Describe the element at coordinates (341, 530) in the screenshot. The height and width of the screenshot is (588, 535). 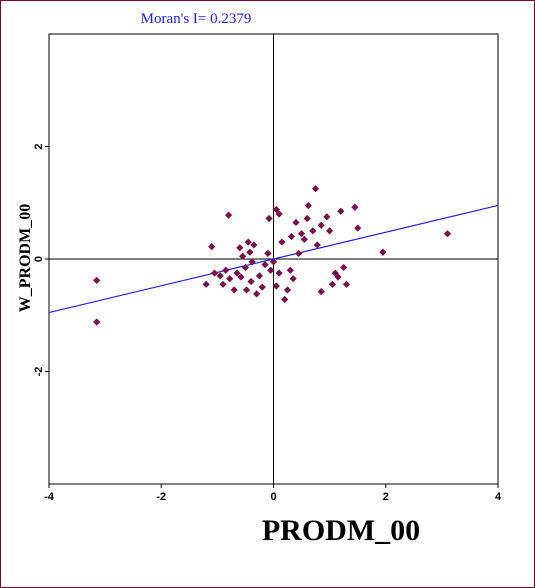
I see `x-axis-label: PRODM_00` at that location.